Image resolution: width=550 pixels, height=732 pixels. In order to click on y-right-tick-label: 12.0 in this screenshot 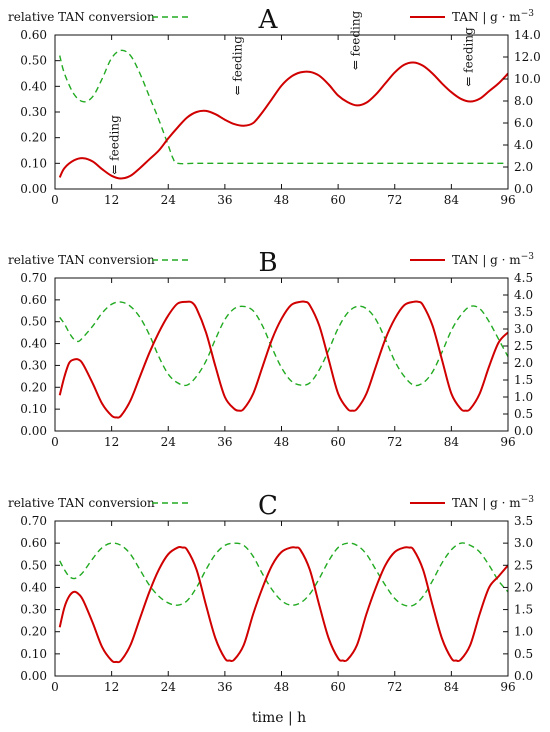, I will do `click(527, 57)`.